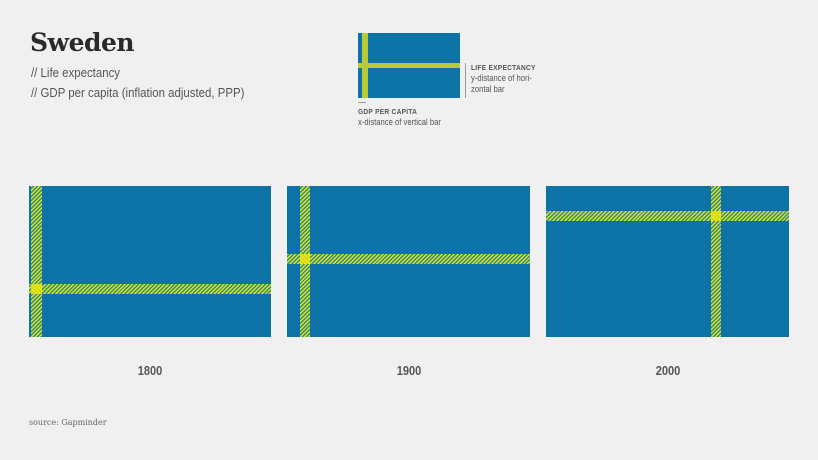 The image size is (818, 460). What do you see at coordinates (501, 78) in the screenshot?
I see `legend-y-desc-1: y-distance of hori-` at bounding box center [501, 78].